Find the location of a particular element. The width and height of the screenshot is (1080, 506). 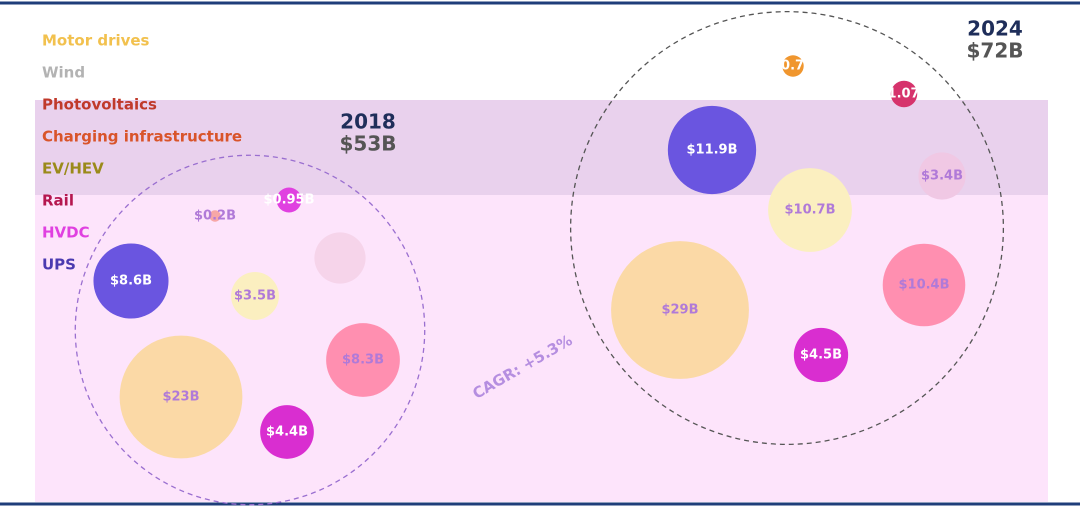

bubble-label: $4.5B is located at coordinates (821, 355).